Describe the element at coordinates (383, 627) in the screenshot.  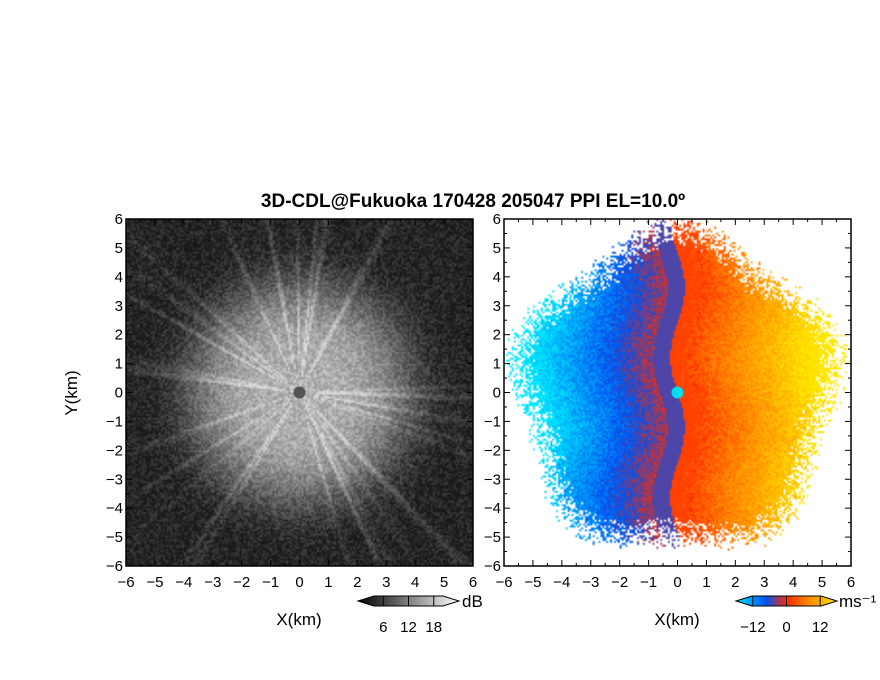
I see `colorbar-tick-label: 6` at that location.